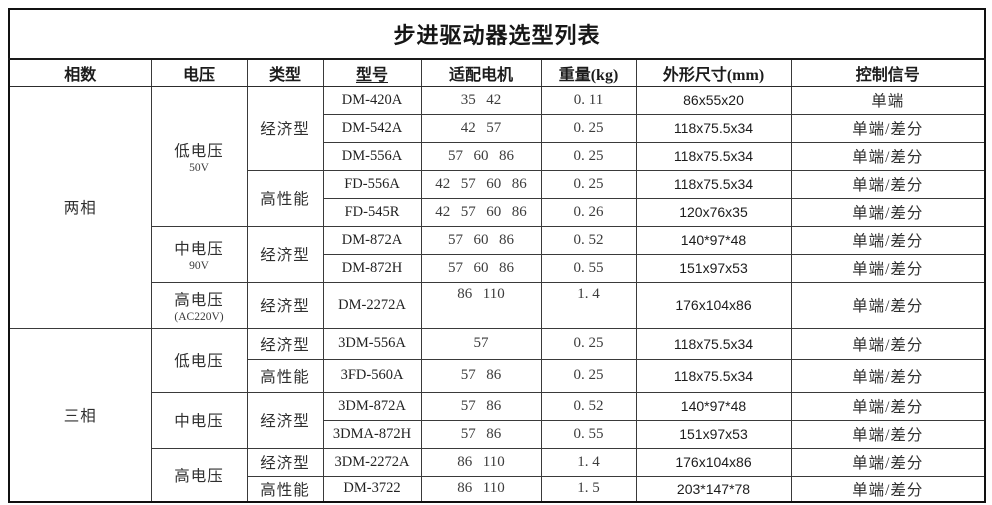  I want to click on cell-dims: 120x76x35, so click(713, 212).